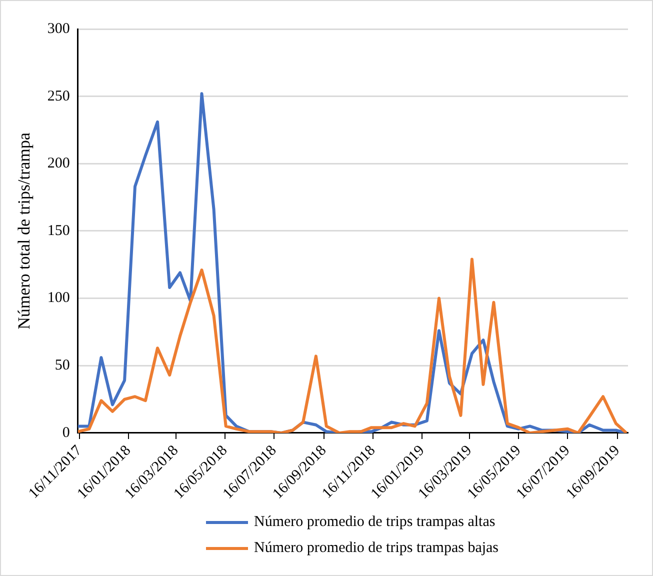 The height and width of the screenshot is (576, 653). I want to click on y-tick-label: 150, so click(58, 230).